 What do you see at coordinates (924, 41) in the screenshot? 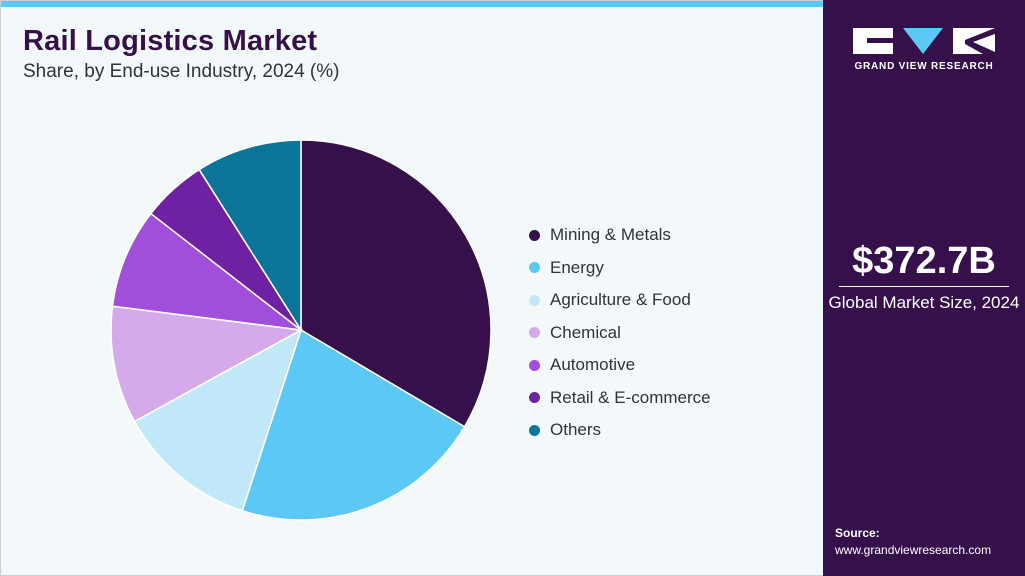
I see `gvr-logo-icon` at bounding box center [924, 41].